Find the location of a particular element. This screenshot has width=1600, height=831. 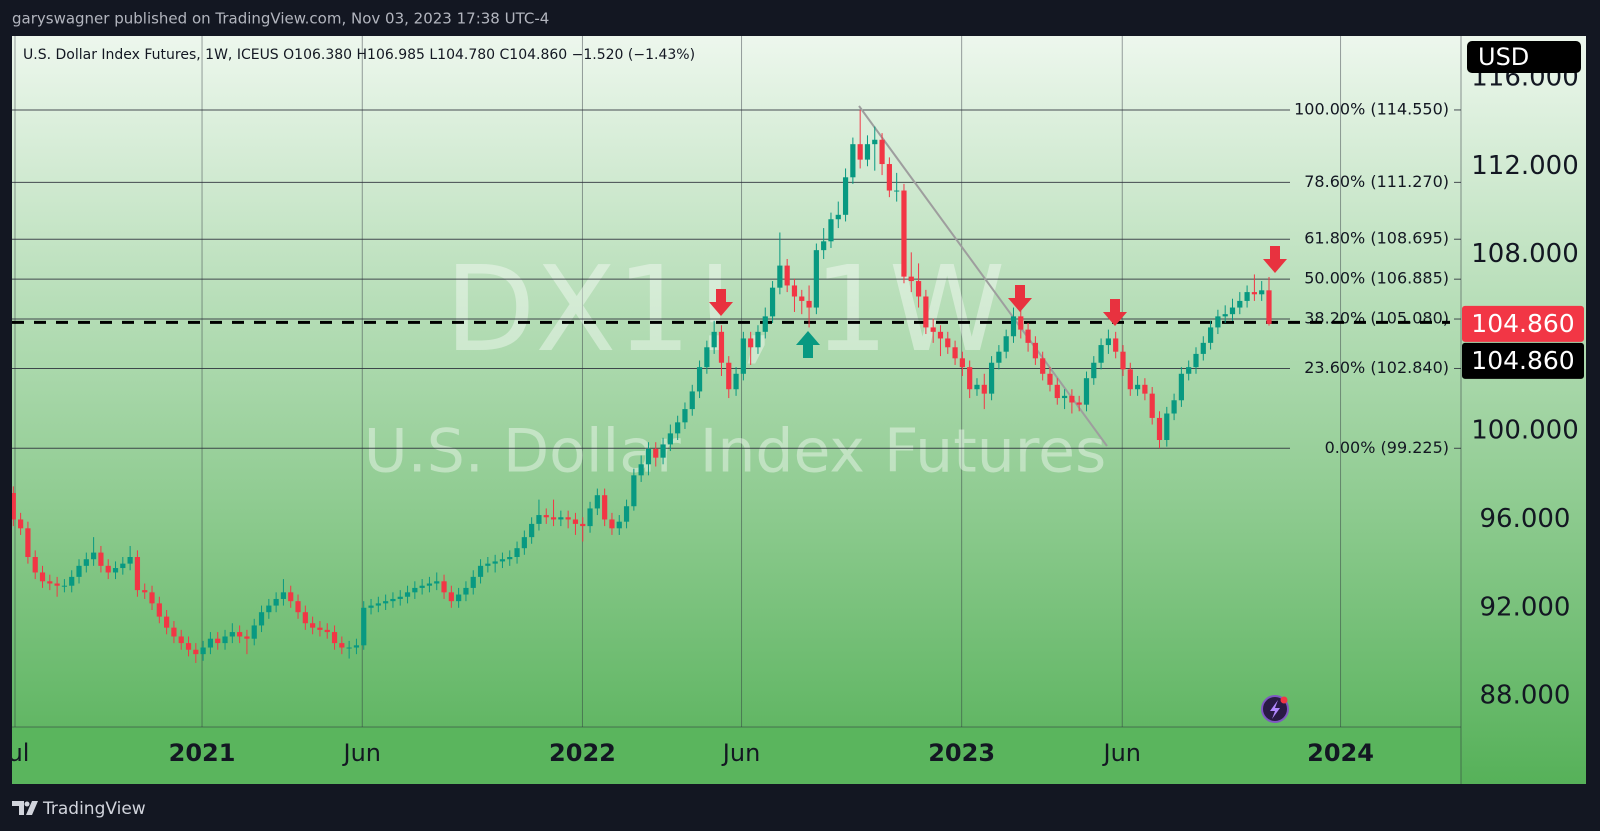

time-axis is located at coordinates (736, 755).